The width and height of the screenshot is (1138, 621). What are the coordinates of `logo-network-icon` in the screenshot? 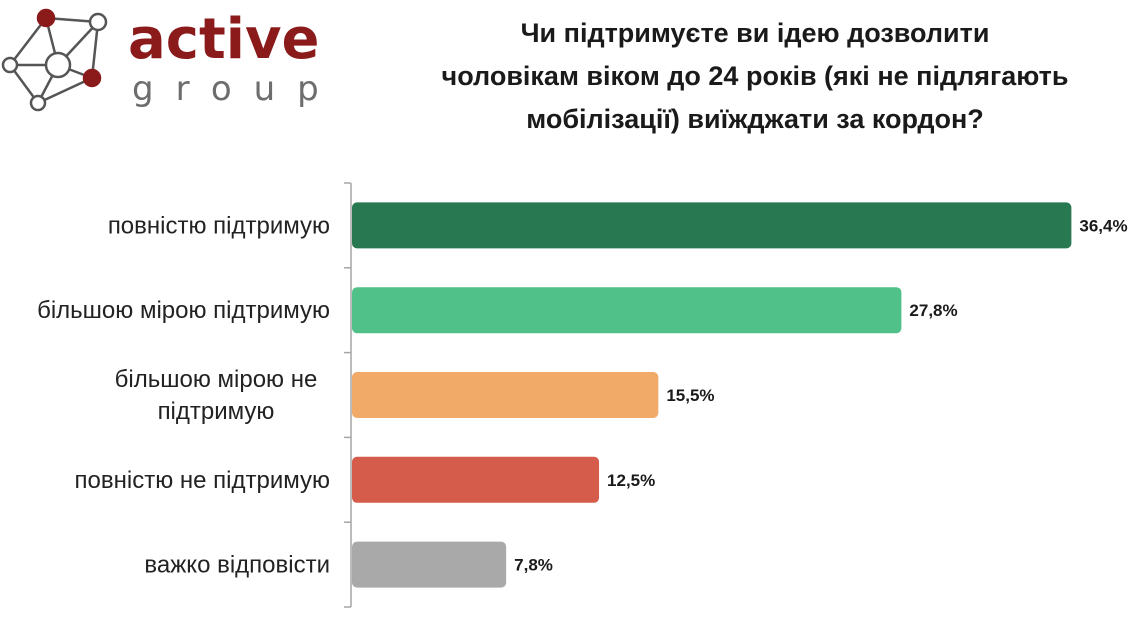 It's located at (54, 60).